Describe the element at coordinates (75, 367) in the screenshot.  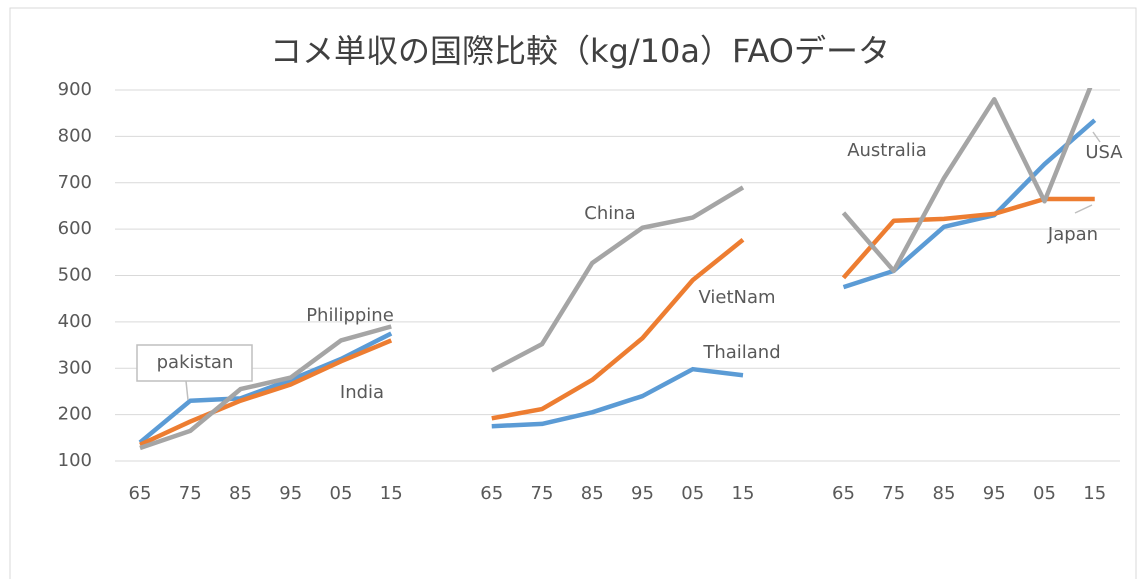
I see `y-tick-label: 300` at that location.